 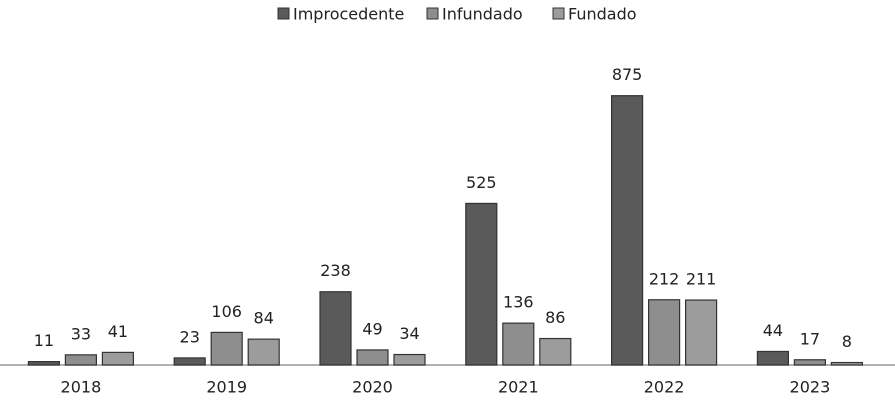 I want to click on data-label: 44, so click(x=773, y=330).